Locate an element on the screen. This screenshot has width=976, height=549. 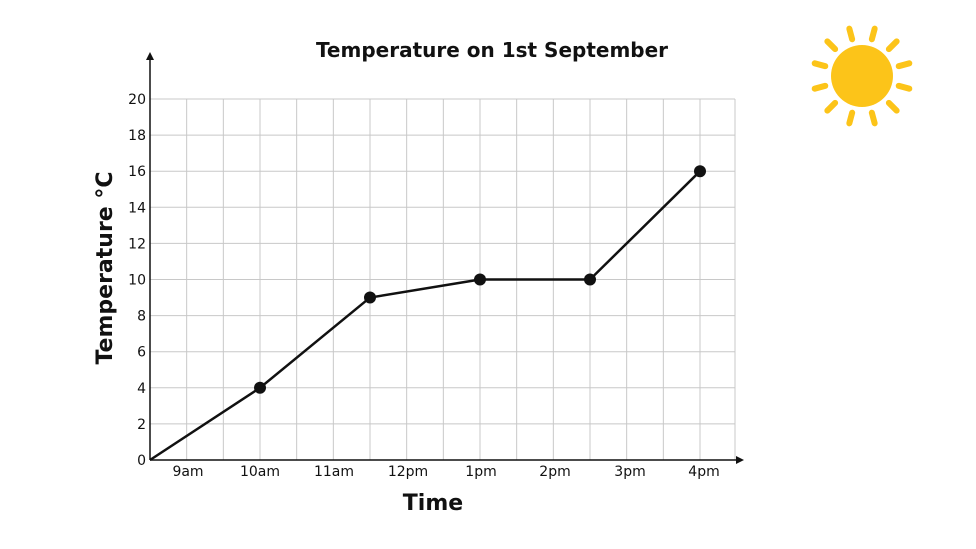
y-tick-label: 4 is located at coordinates (141, 389).